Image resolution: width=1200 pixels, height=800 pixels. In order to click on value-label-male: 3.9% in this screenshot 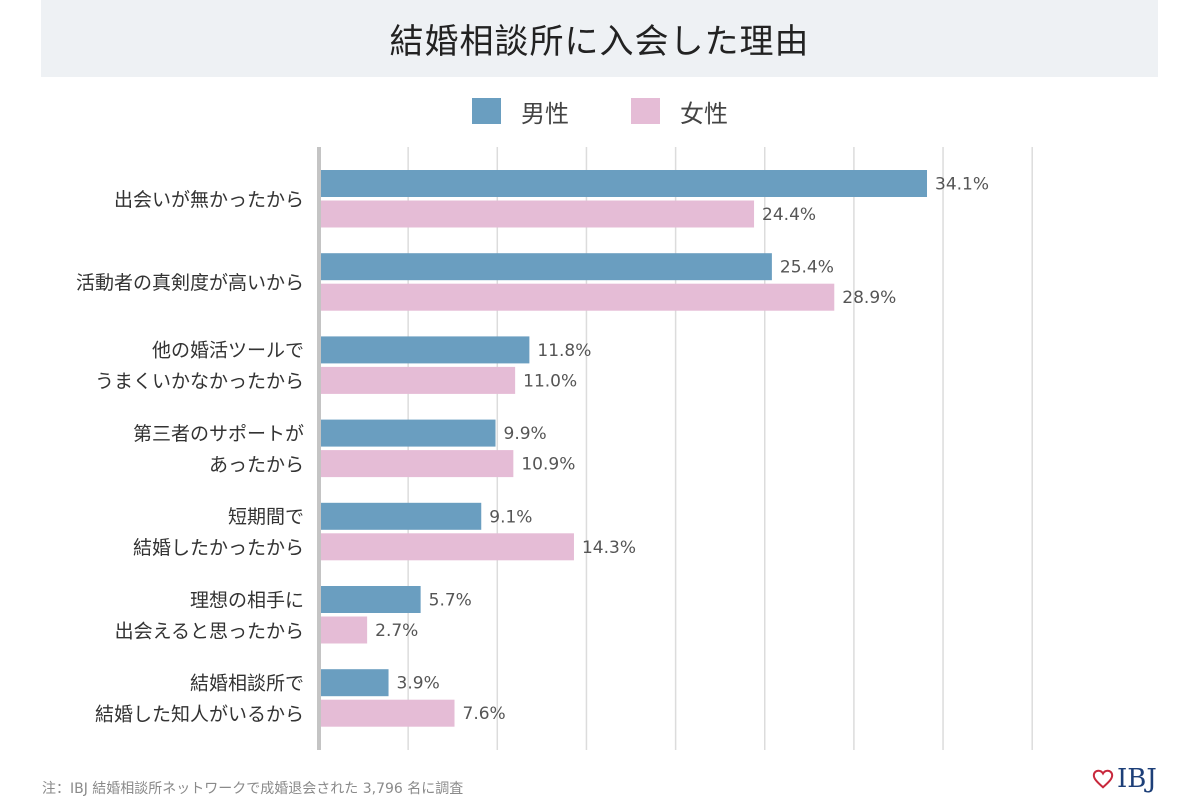, I will do `click(418, 684)`.